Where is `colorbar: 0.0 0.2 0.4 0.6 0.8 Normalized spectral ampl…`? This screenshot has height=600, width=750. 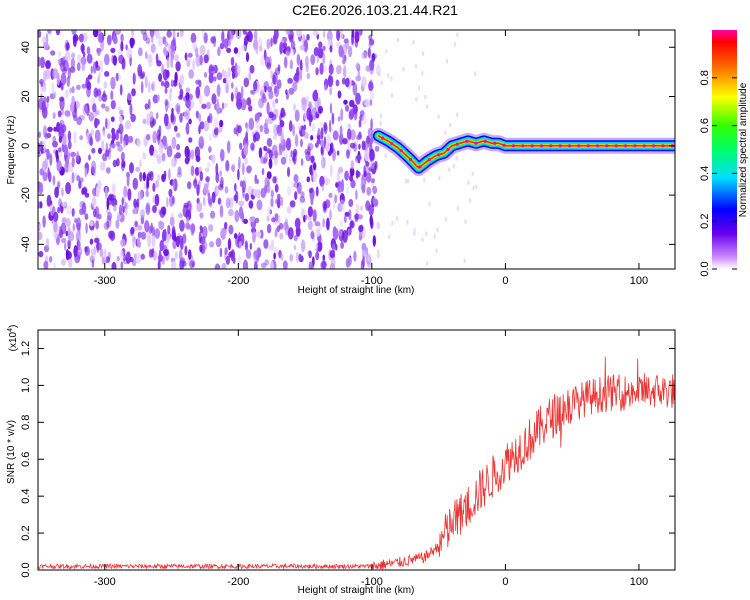 colorbar: 0.0 0.2 0.4 0.6 0.8 Normalized spectral ampl… is located at coordinates (724, 153).